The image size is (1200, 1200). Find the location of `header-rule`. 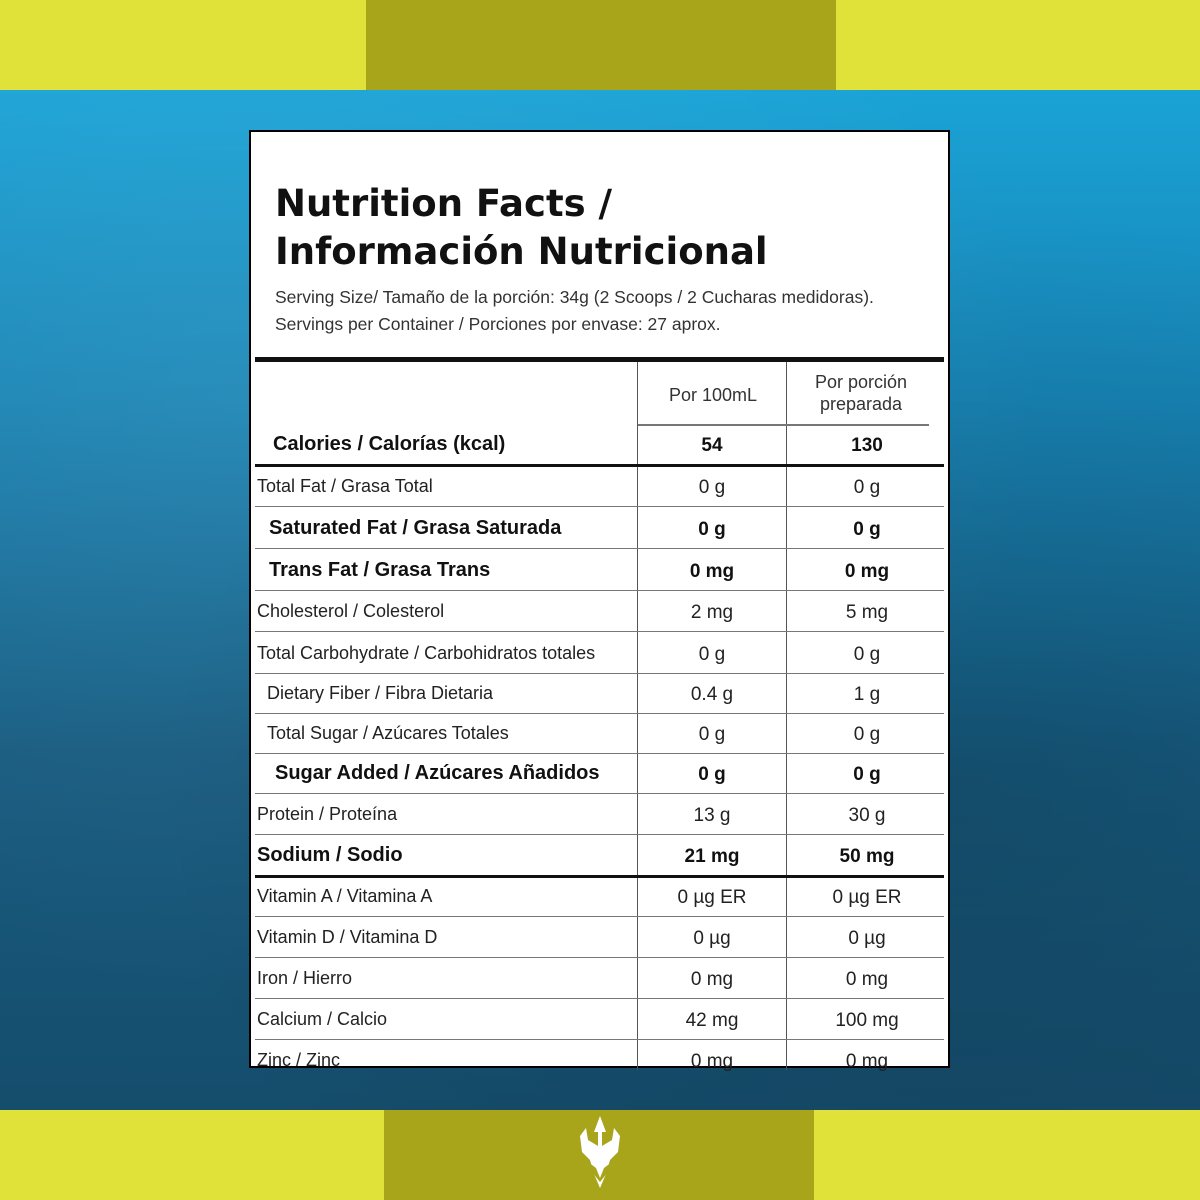

header-rule is located at coordinates (599, 359).